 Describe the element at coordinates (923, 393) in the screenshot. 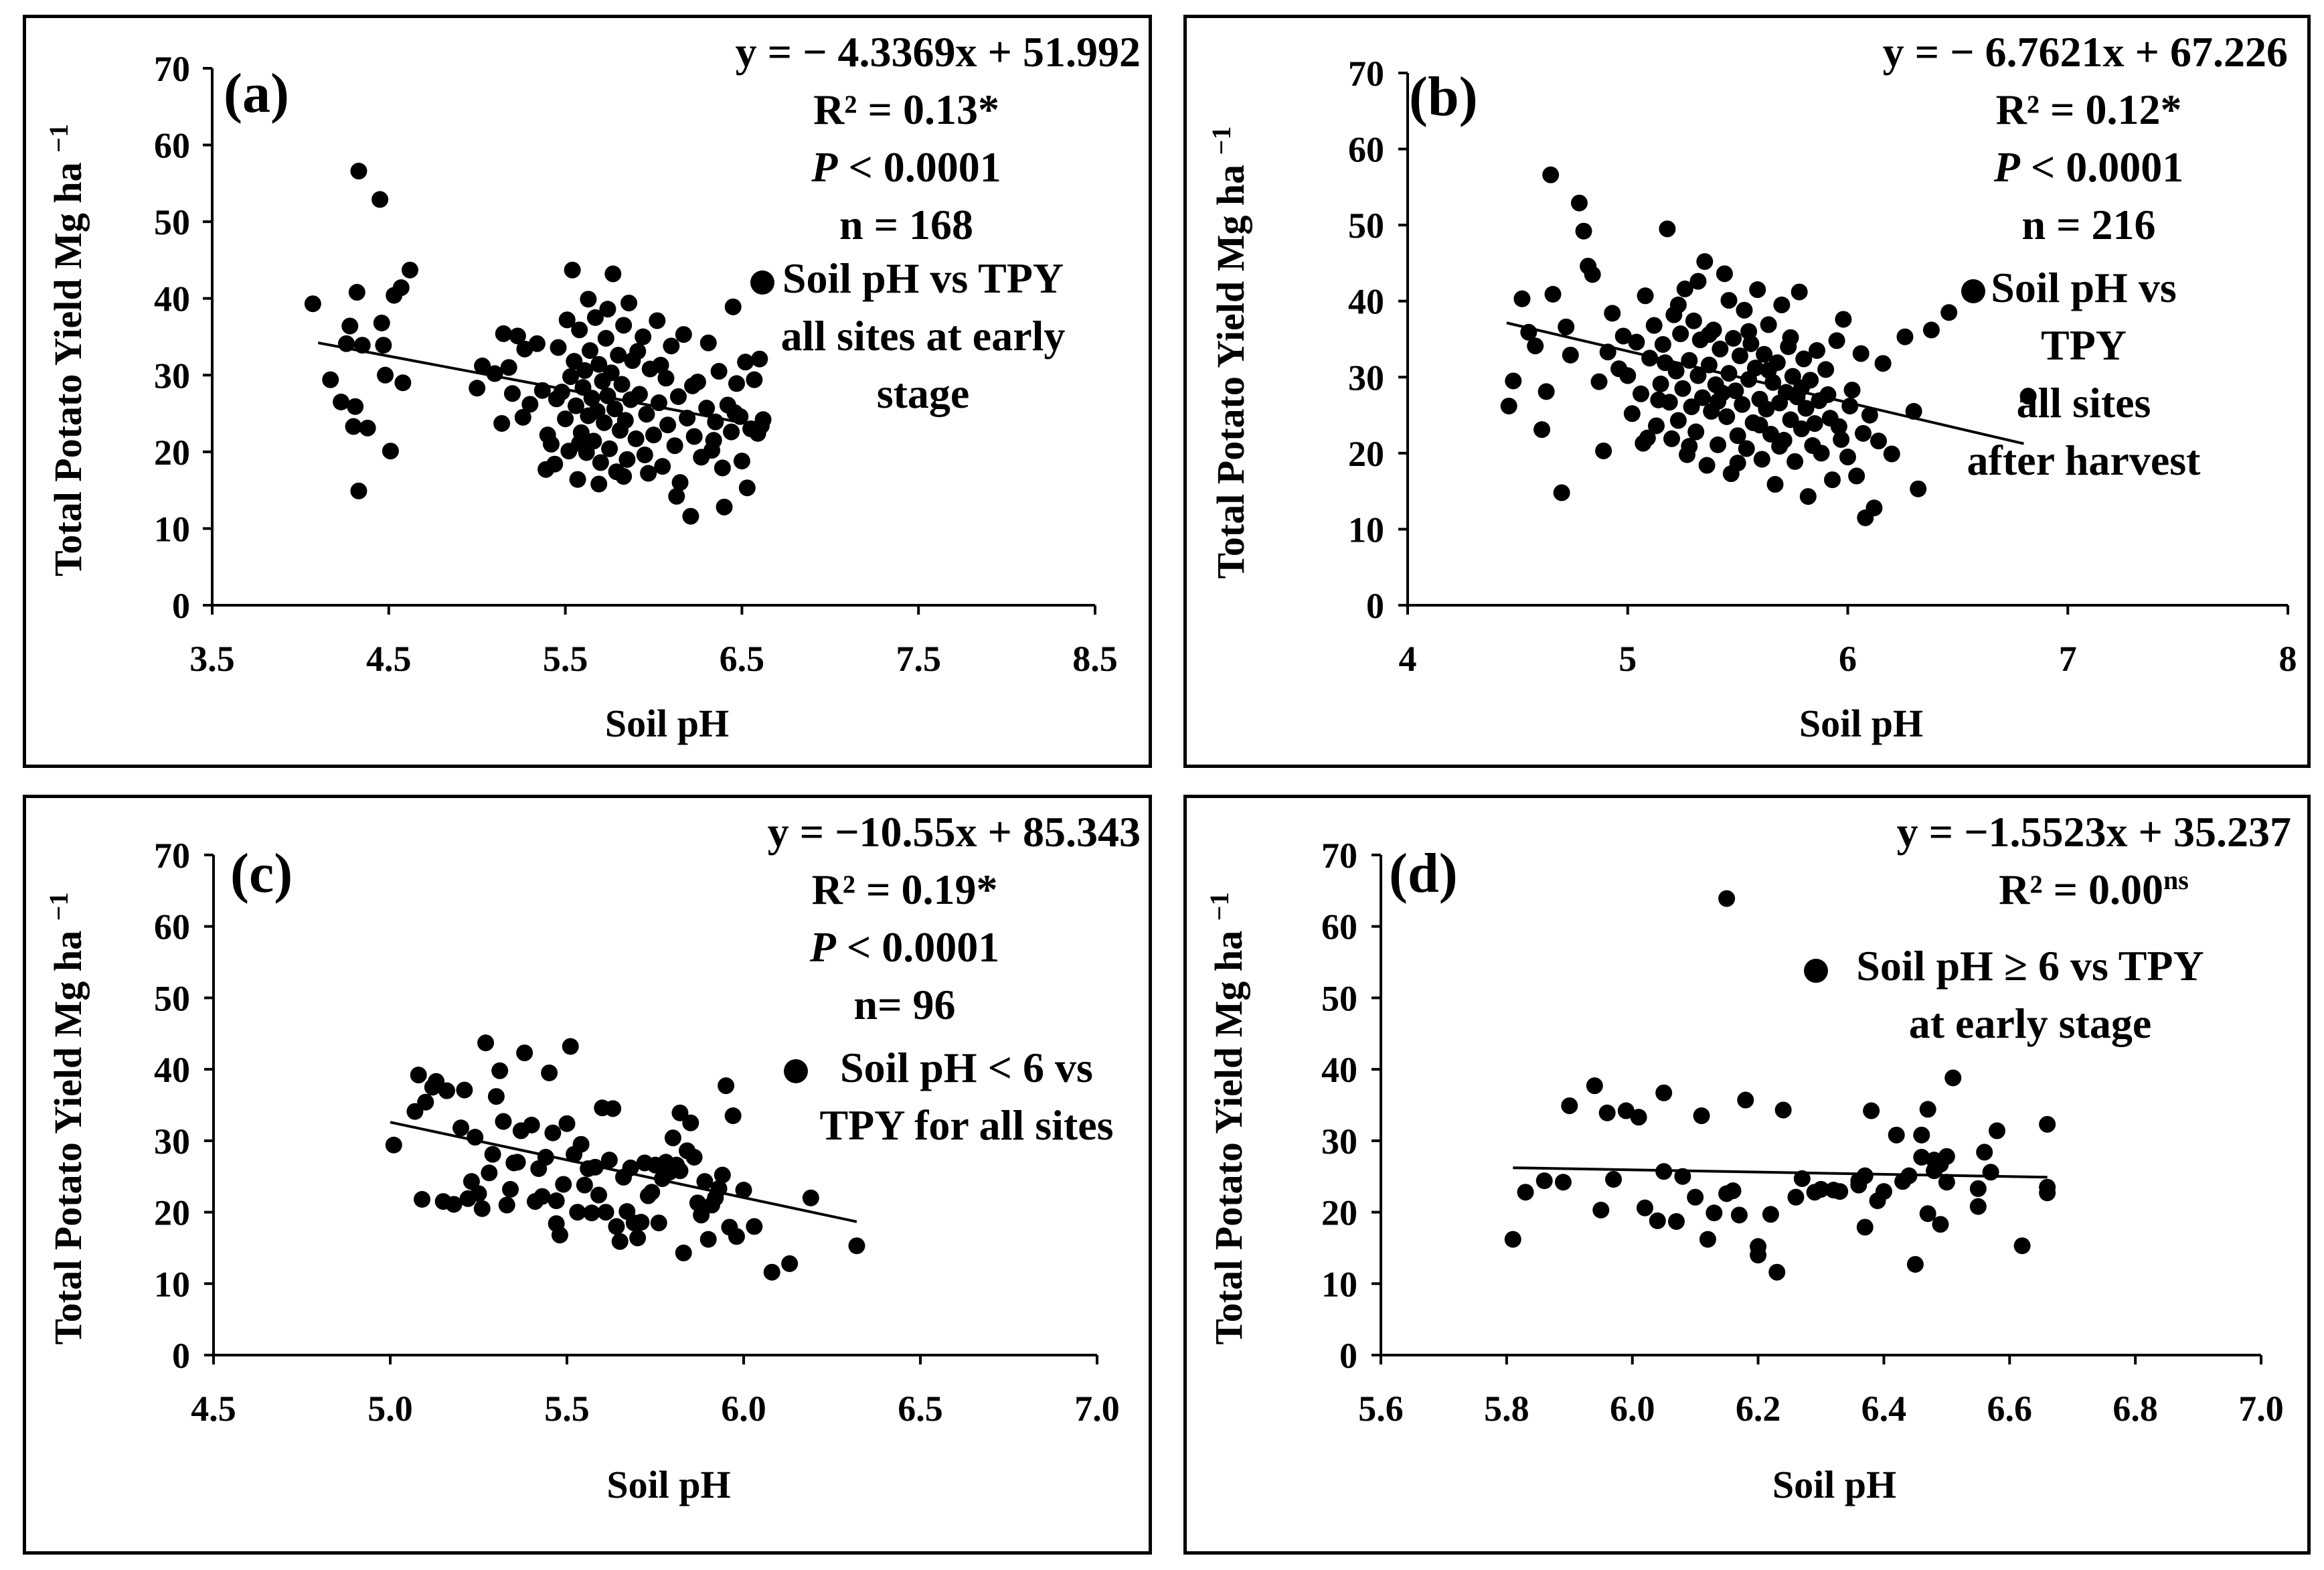

I see `legend-text: stage` at that location.